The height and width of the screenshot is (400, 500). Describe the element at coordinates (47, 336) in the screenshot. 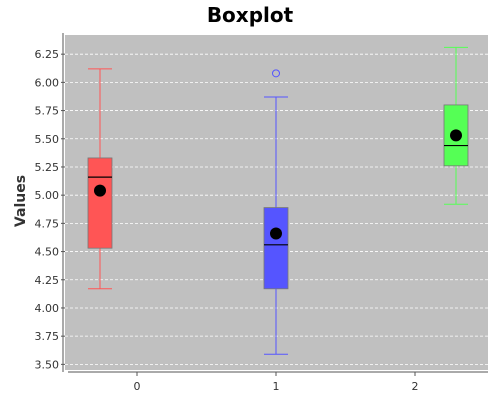

I see `y-tick-label: 3.75` at that location.